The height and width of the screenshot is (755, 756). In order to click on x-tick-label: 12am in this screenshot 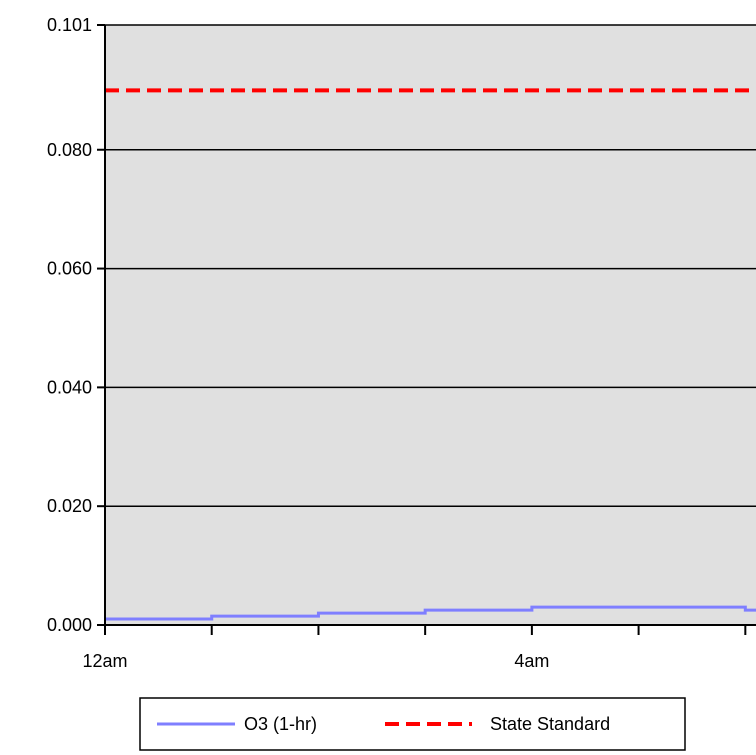, I will do `click(104, 661)`.